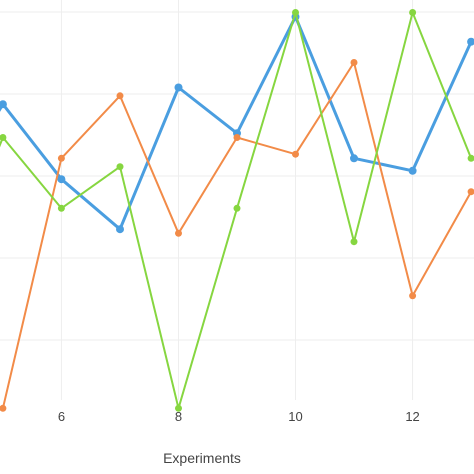  I want to click on x-tick-label: 8, so click(178, 416).